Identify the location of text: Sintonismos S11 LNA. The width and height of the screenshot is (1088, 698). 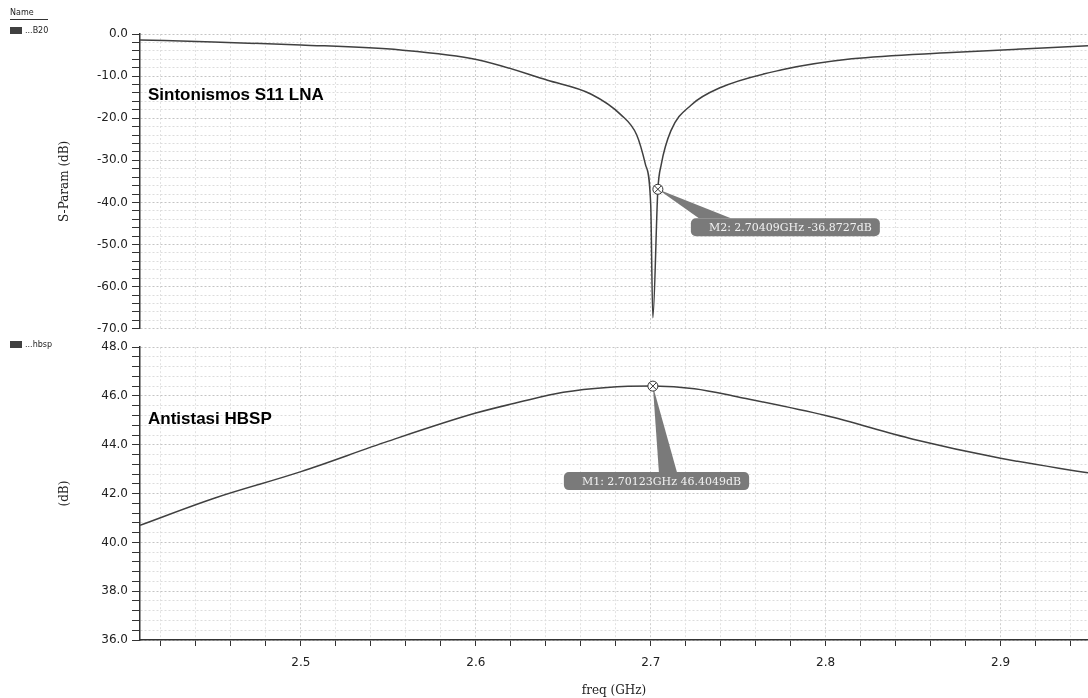
(236, 94).